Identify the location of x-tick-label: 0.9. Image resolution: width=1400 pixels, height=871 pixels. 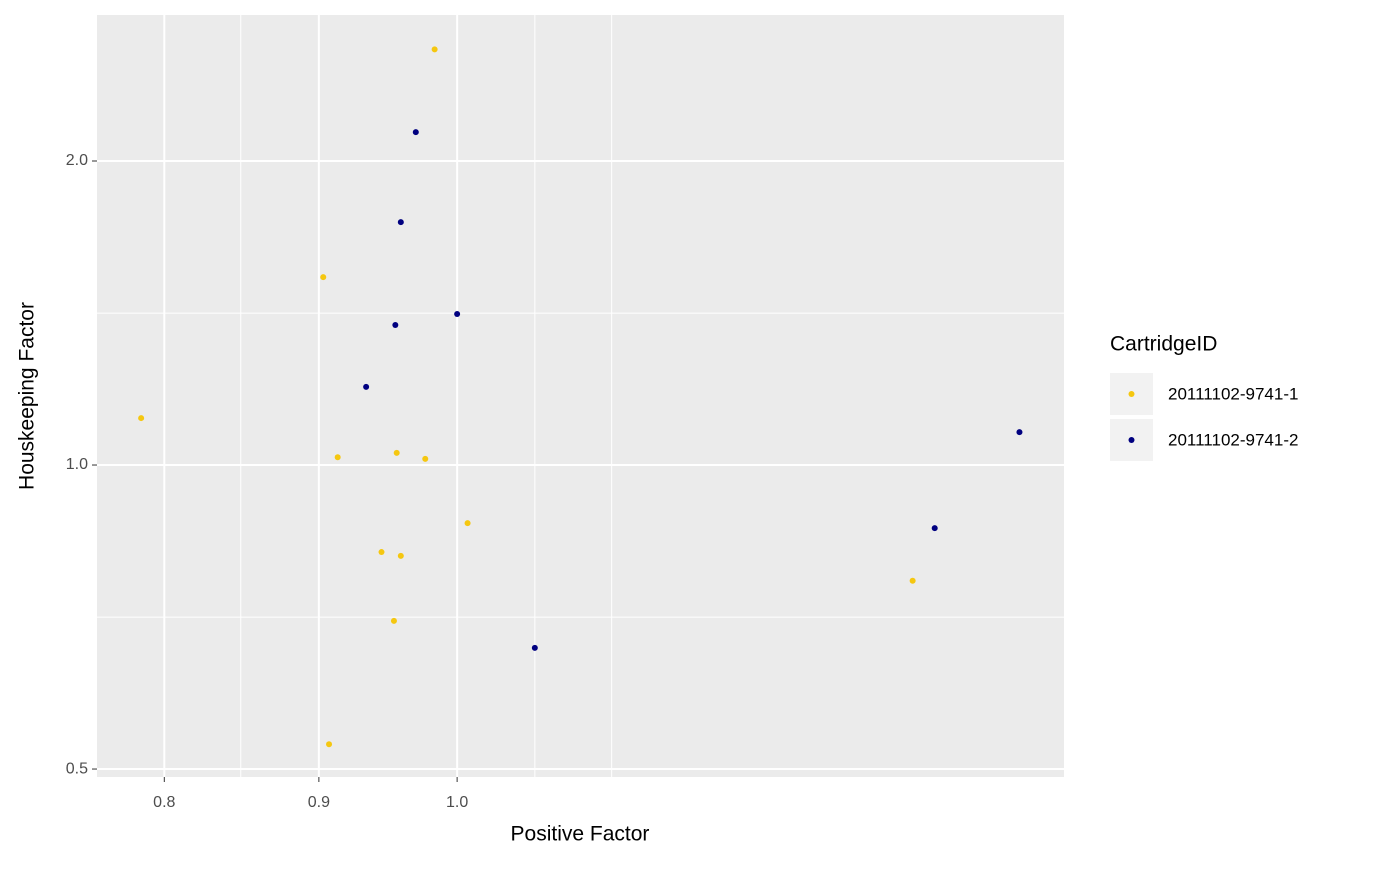
(319, 802).